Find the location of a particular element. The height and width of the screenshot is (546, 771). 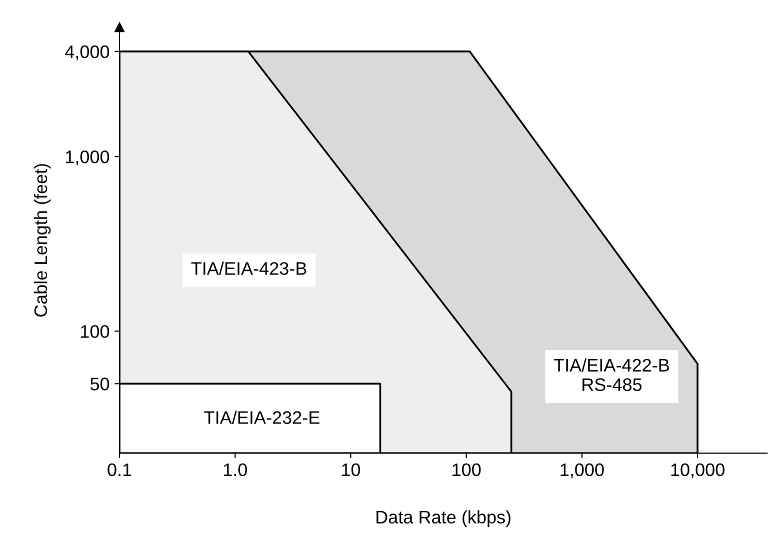

x-tick-label: 1.0 is located at coordinates (235, 469).